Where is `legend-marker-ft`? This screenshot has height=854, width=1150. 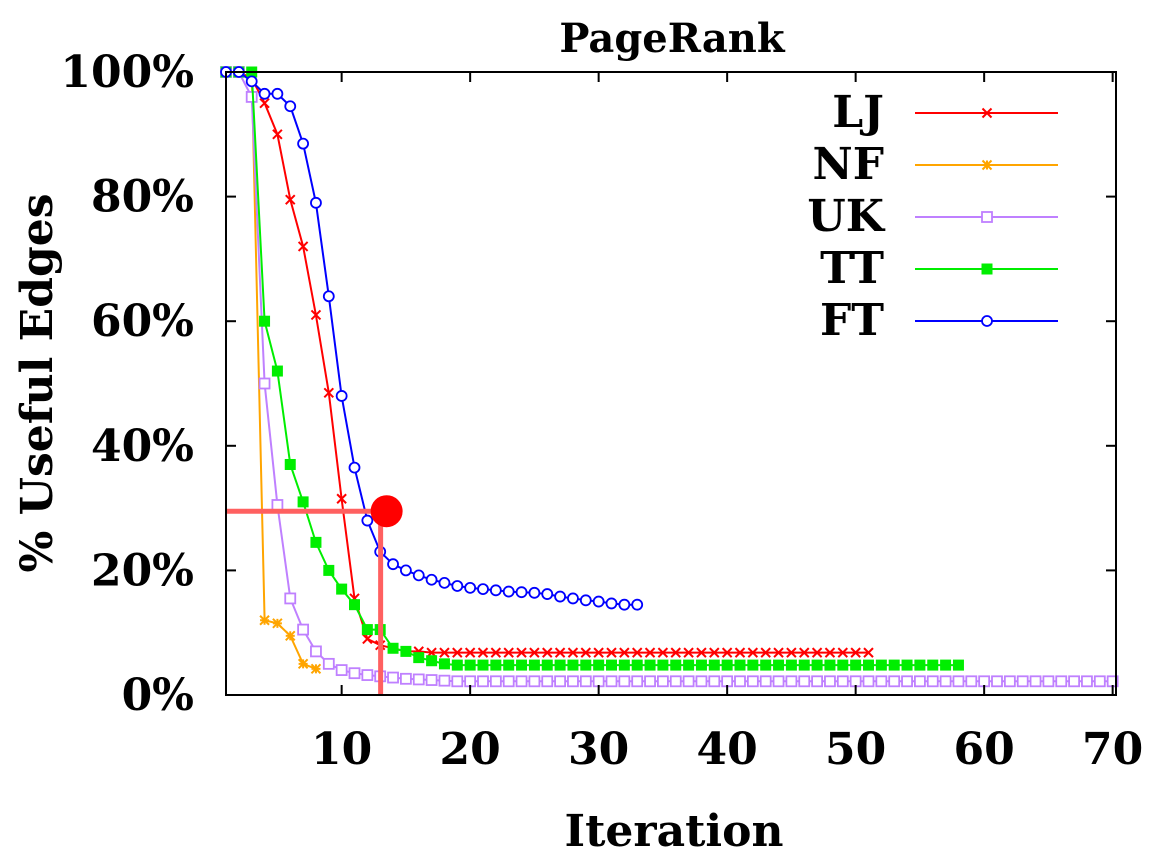
legend-marker-ft is located at coordinates (987, 321).